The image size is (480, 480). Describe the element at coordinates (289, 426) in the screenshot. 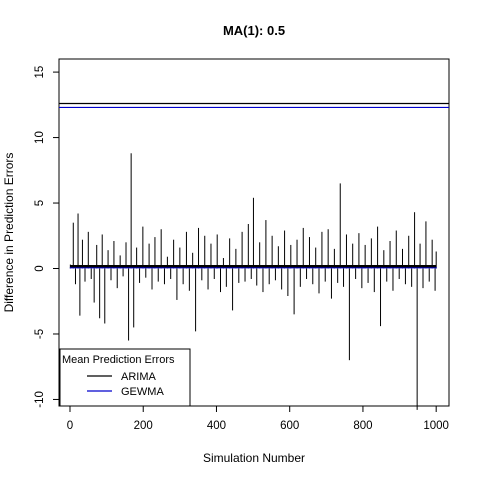

I see `x-tick-label: 600` at that location.